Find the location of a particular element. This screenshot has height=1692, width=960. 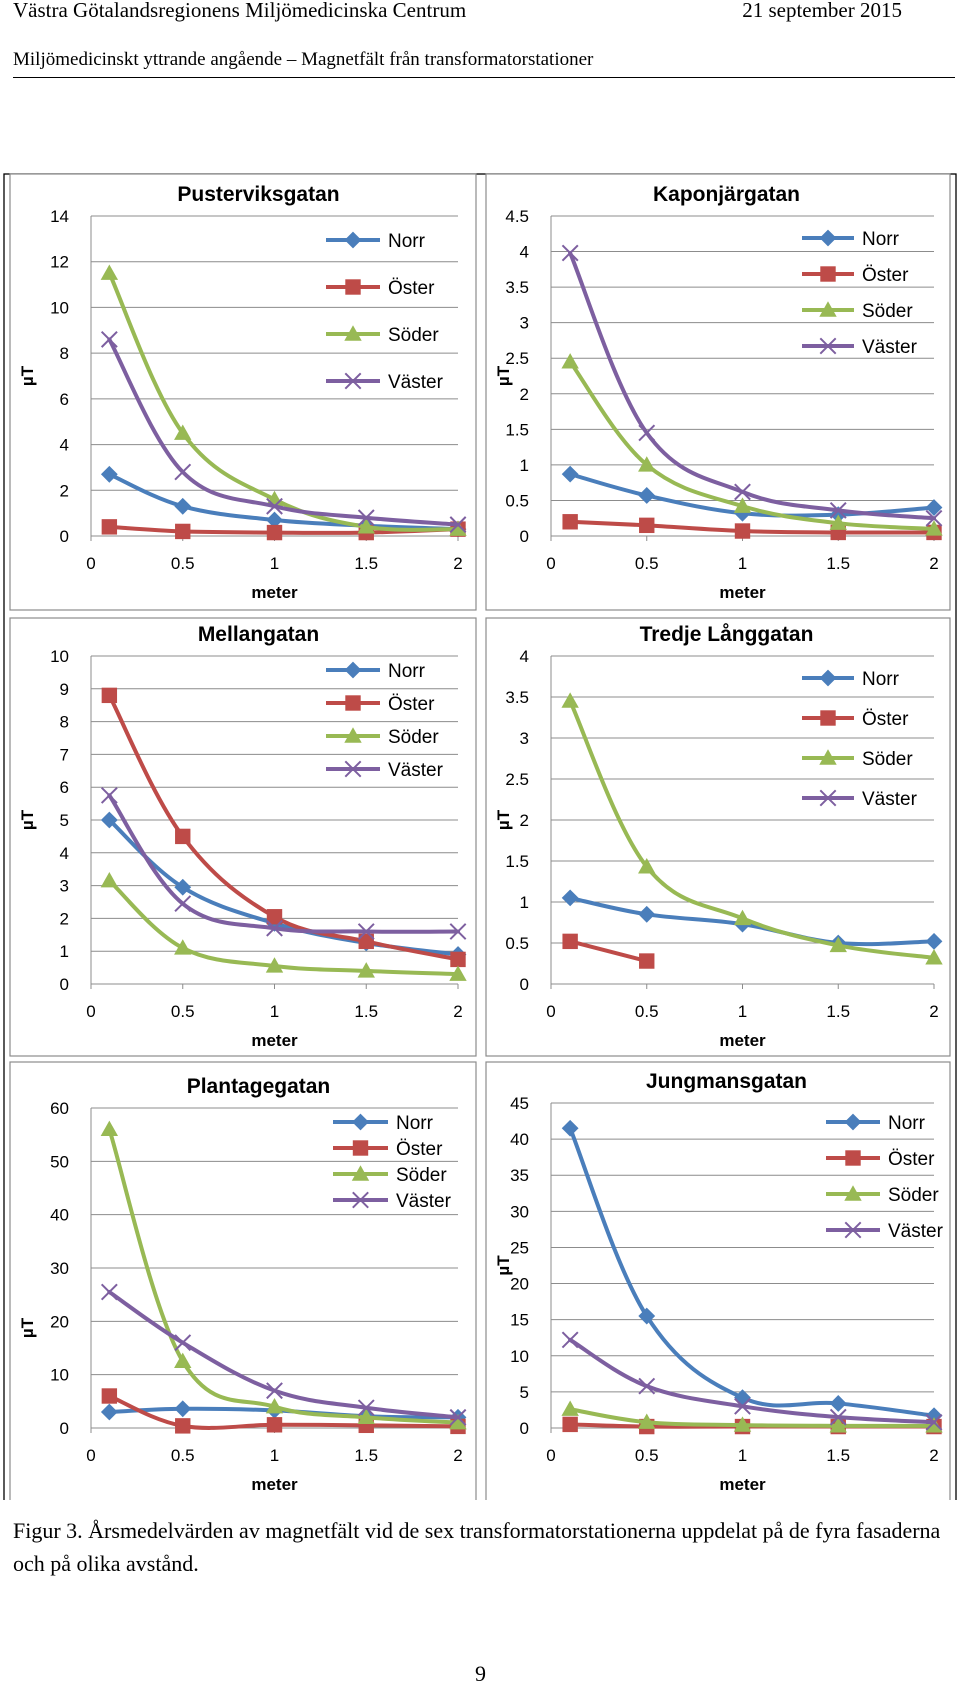

chart-plantagegatan-ytick-label: 60 is located at coordinates (59, 1108).